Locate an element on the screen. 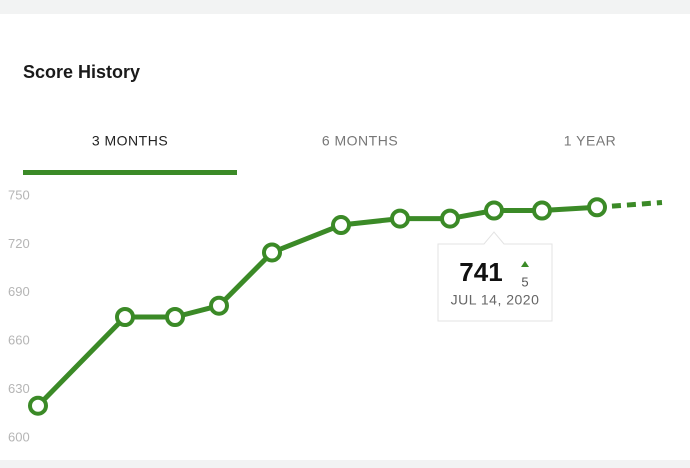 The width and height of the screenshot is (690, 468). y-tick-label: 600 is located at coordinates (19, 436).